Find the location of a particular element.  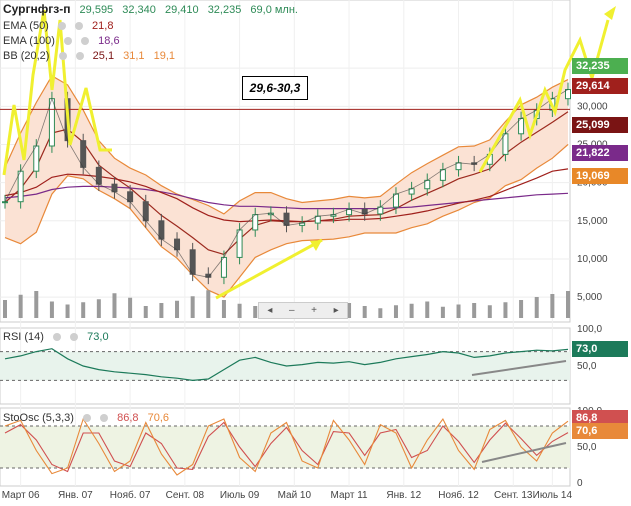

low-price: 29,410 is located at coordinates (181, 10).